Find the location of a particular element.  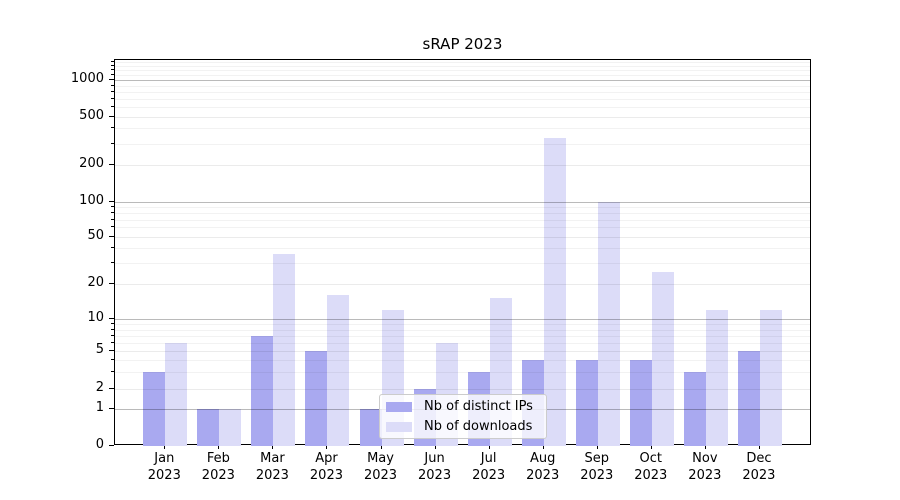

x-tick-label: Mar 2023 is located at coordinates (272, 467).